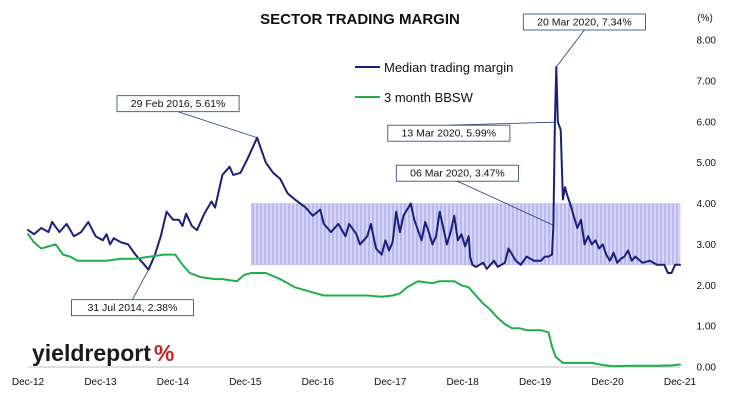  I want to click on x-tick-label: Dec-21, so click(680, 382).